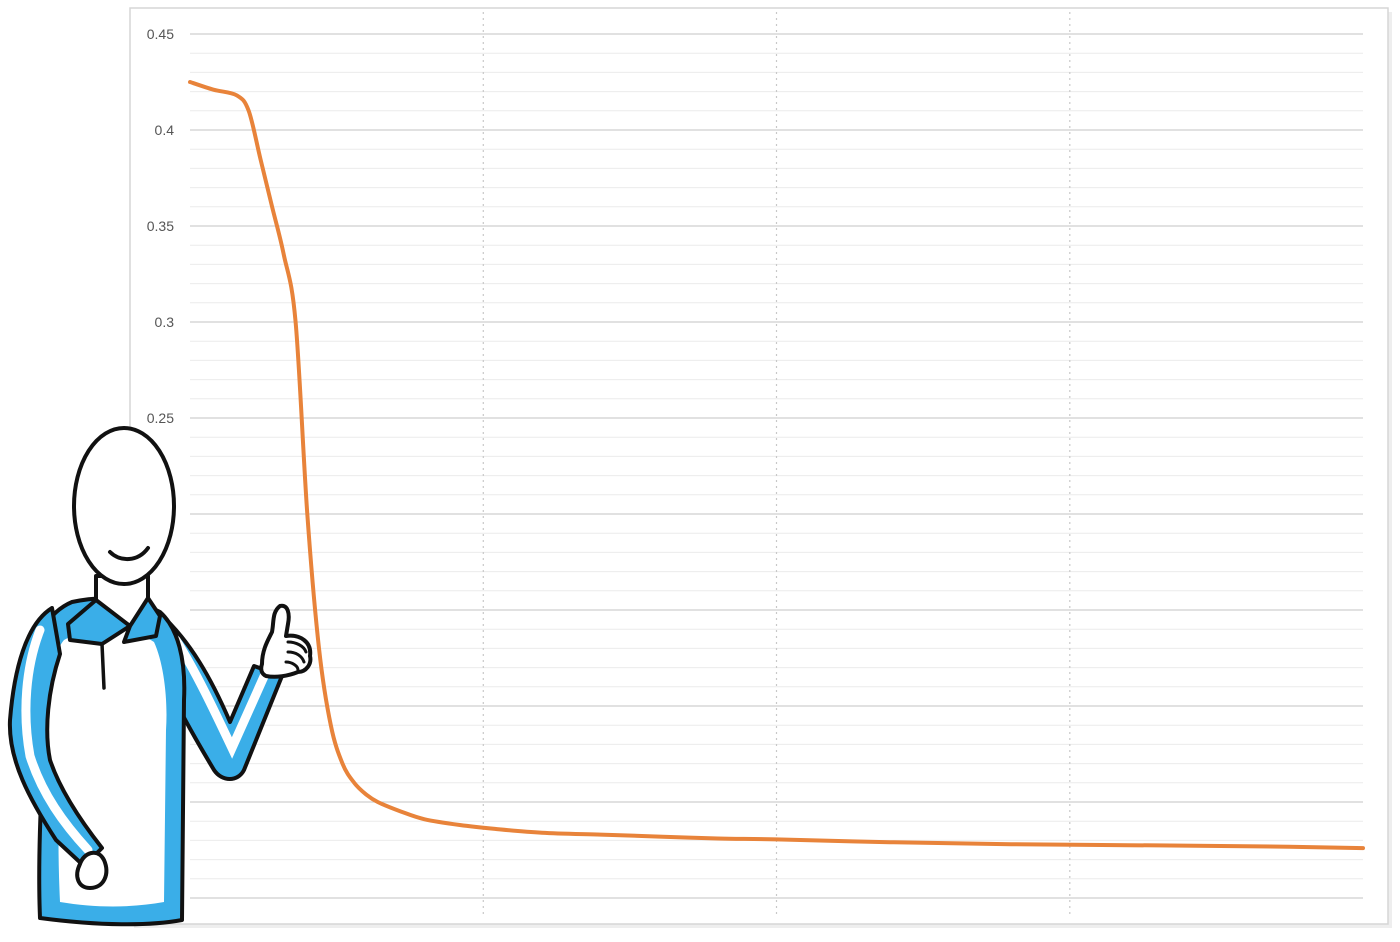  What do you see at coordinates (124, 506) in the screenshot?
I see `person-head` at bounding box center [124, 506].